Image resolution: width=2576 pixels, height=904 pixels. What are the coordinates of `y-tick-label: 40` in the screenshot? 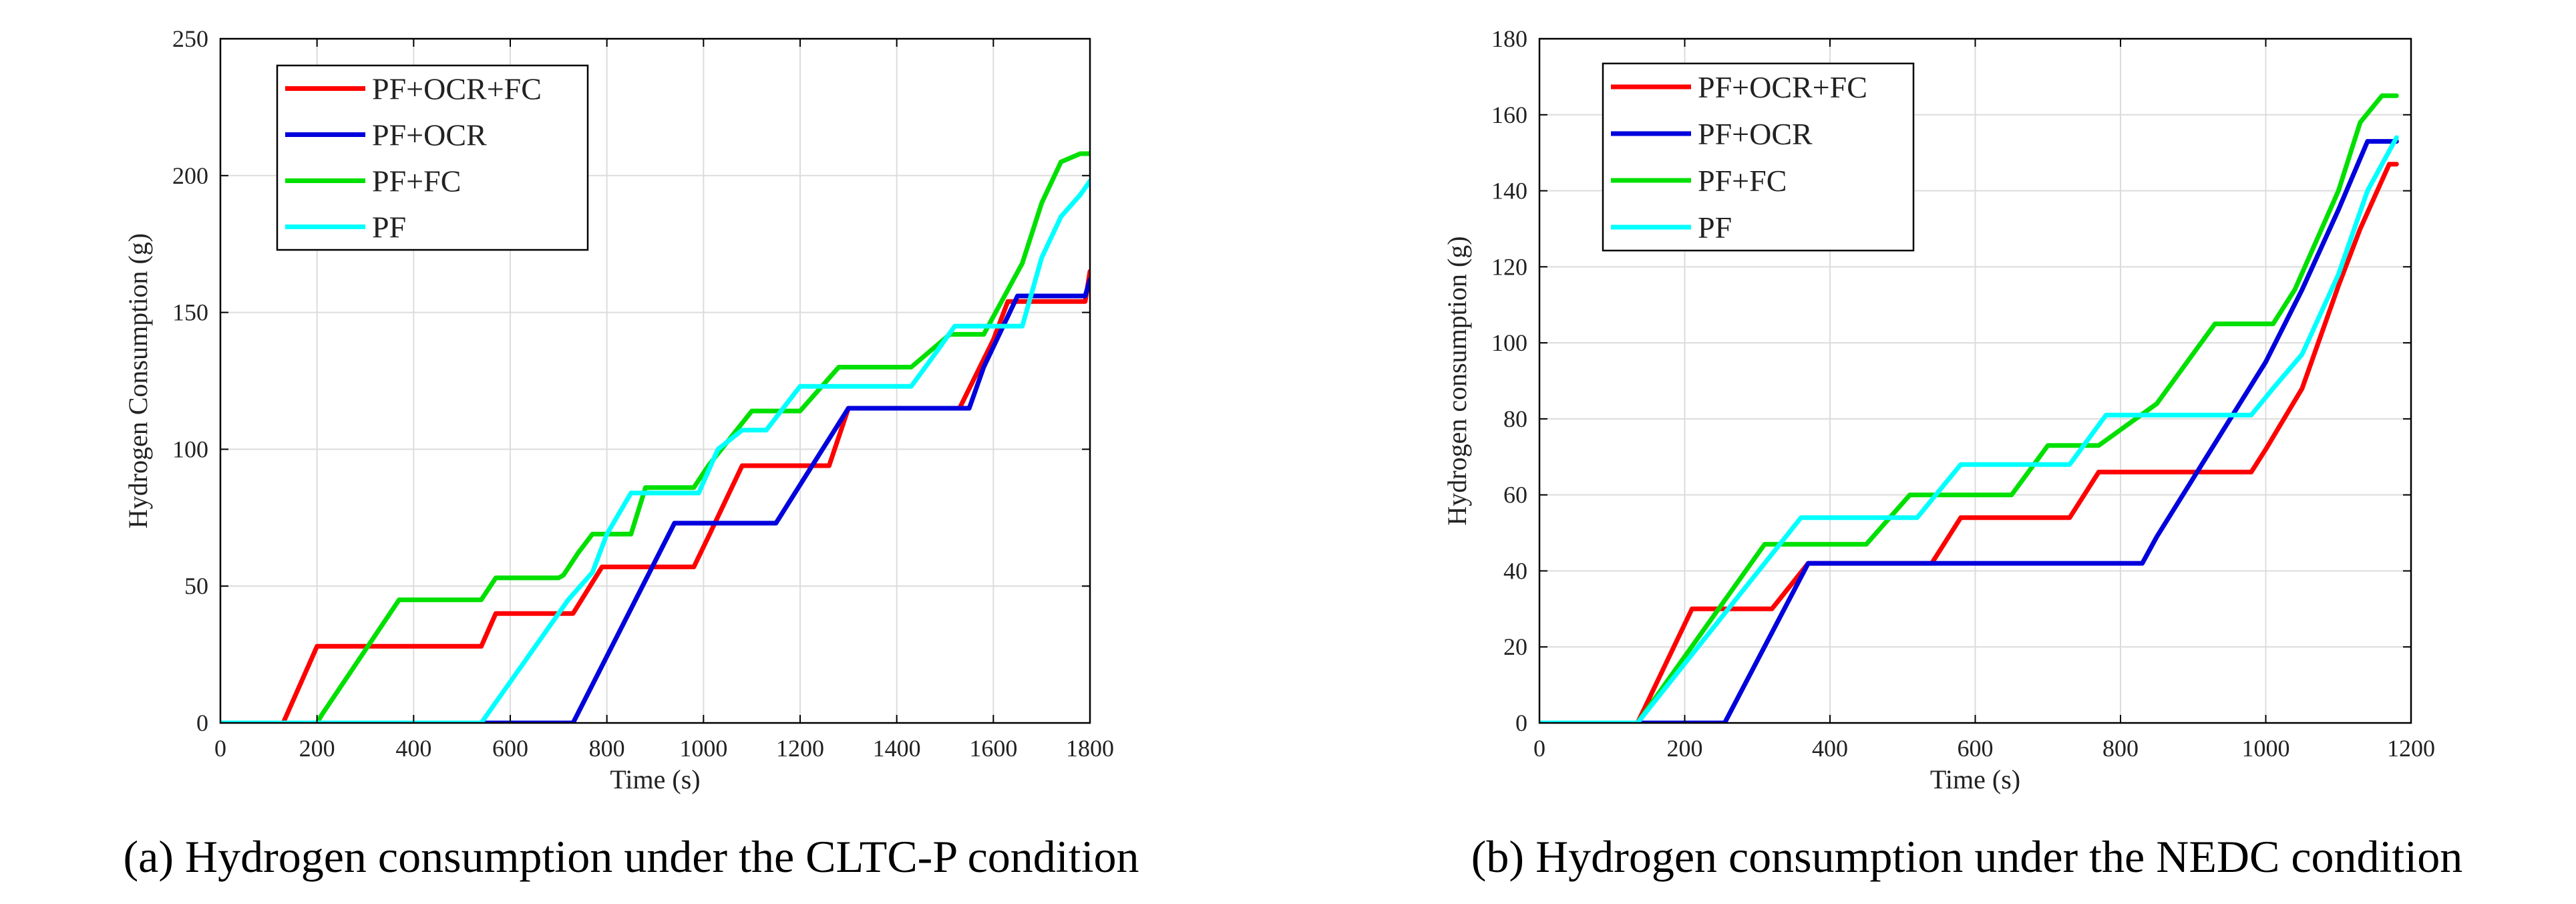 It's located at (1515, 570).